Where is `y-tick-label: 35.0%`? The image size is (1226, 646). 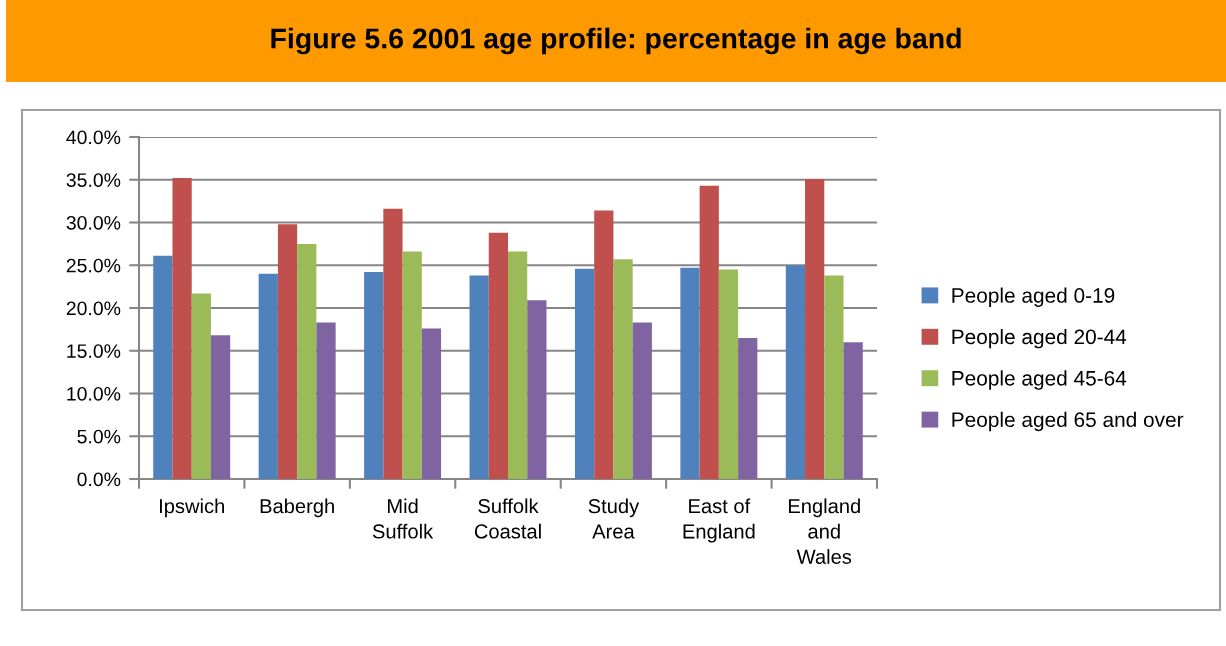 y-tick-label: 35.0% is located at coordinates (93, 180).